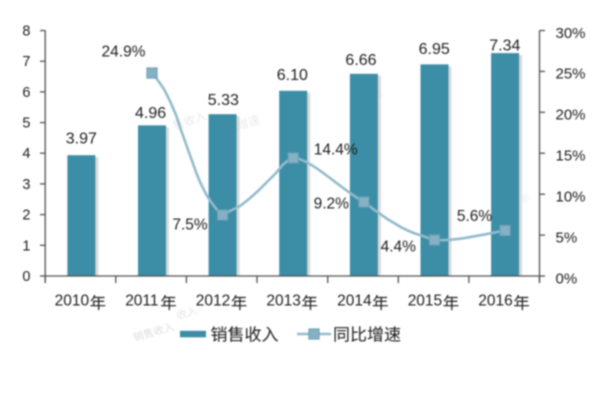 Image resolution: width=600 pixels, height=405 pixels. Describe the element at coordinates (141, 301) in the screenshot. I see `svg-text: 2011` at that location.